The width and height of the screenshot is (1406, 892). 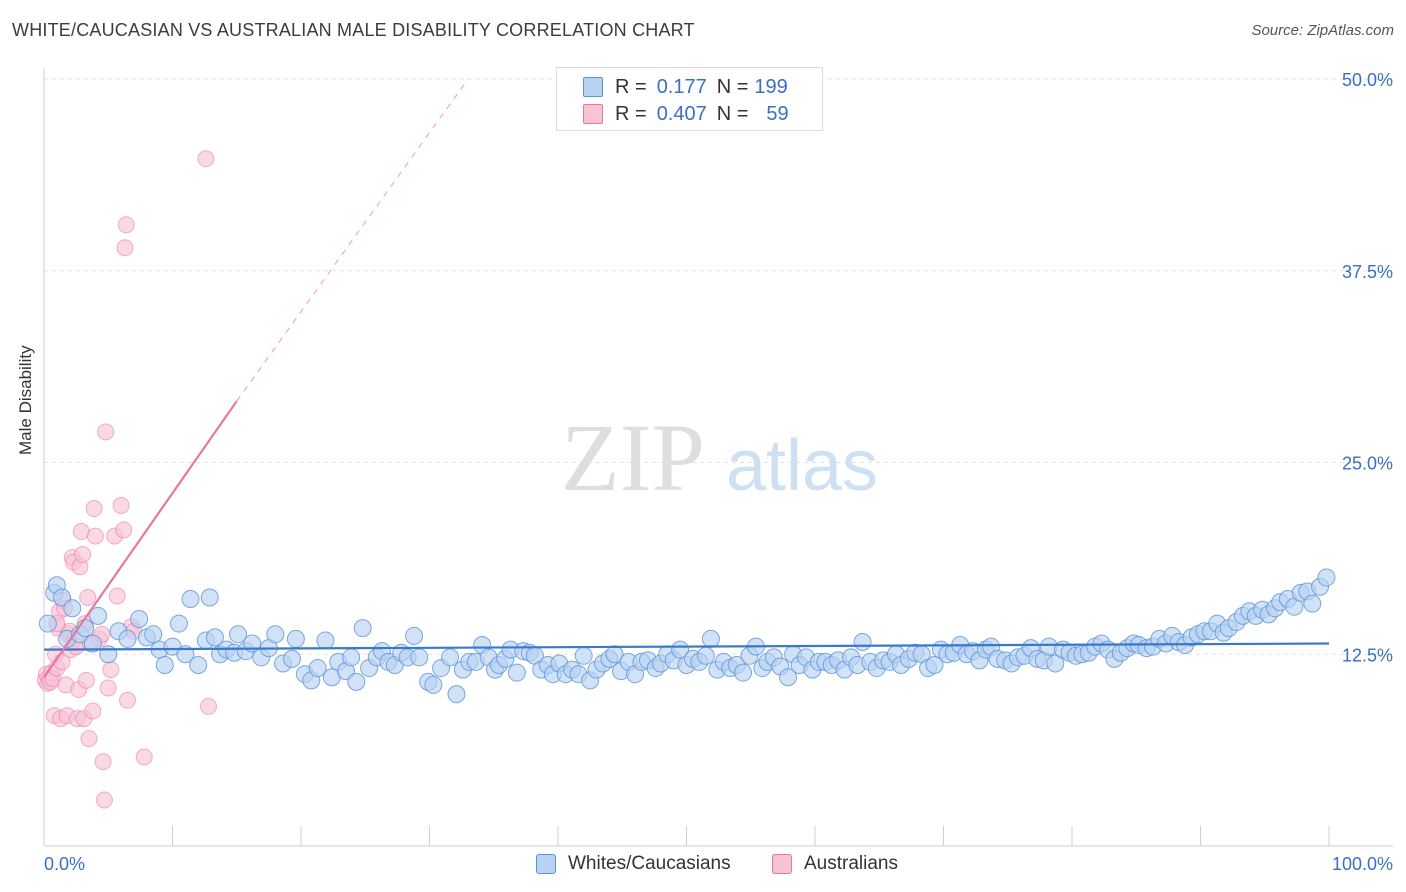 I want to click on legend-r-value: 0.407, so click(x=681, y=113).